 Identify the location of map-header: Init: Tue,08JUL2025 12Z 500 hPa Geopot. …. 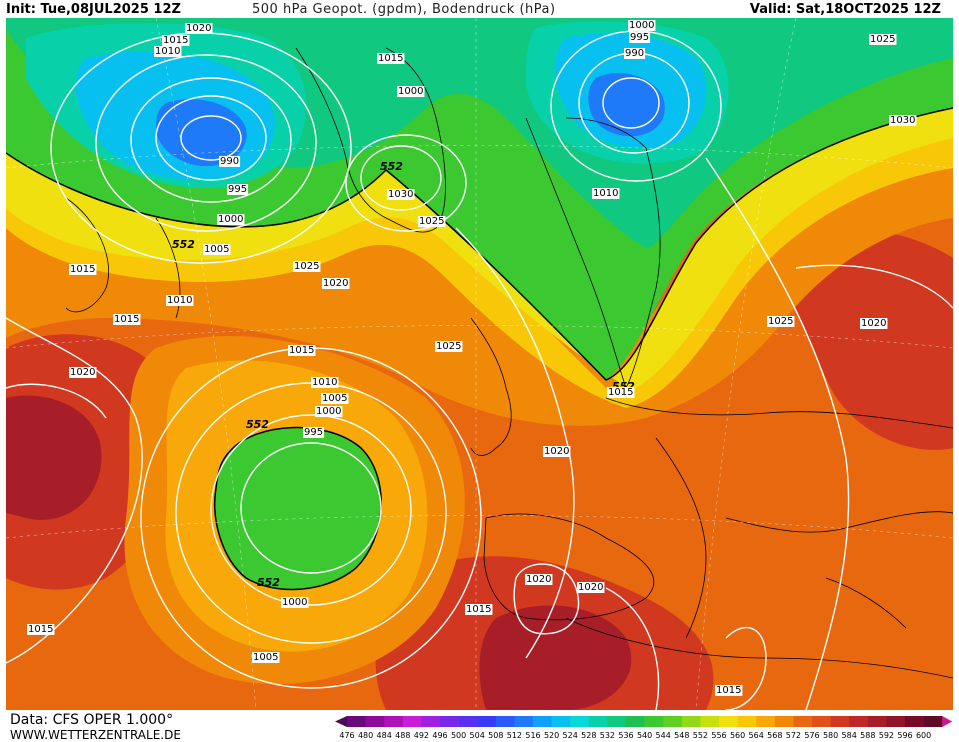
(479, 10).